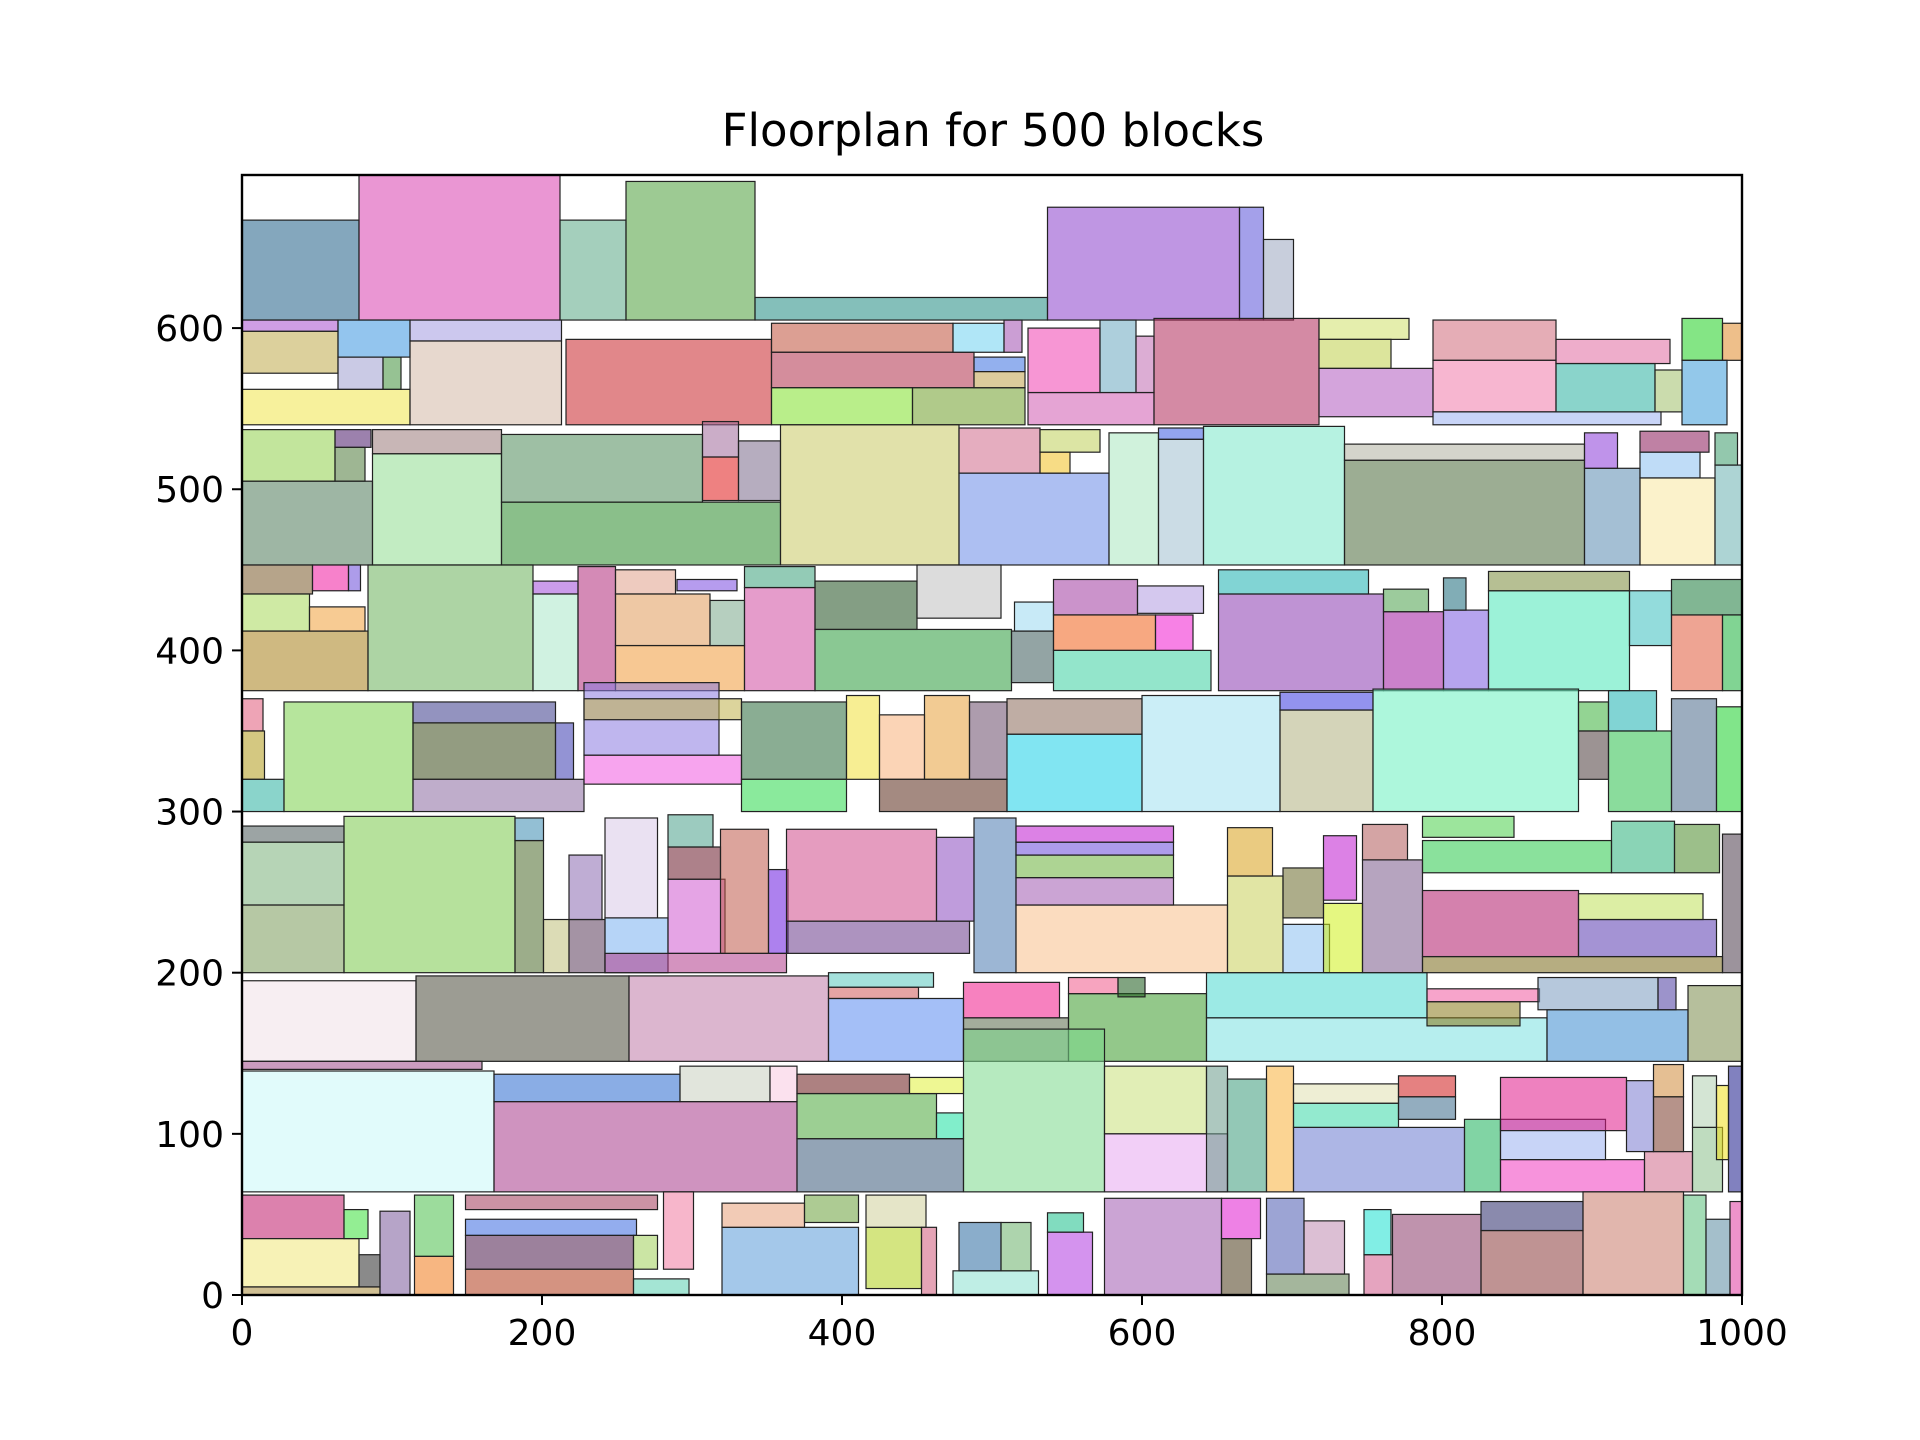  I want to click on y-tick-label: 500, so click(189, 490).